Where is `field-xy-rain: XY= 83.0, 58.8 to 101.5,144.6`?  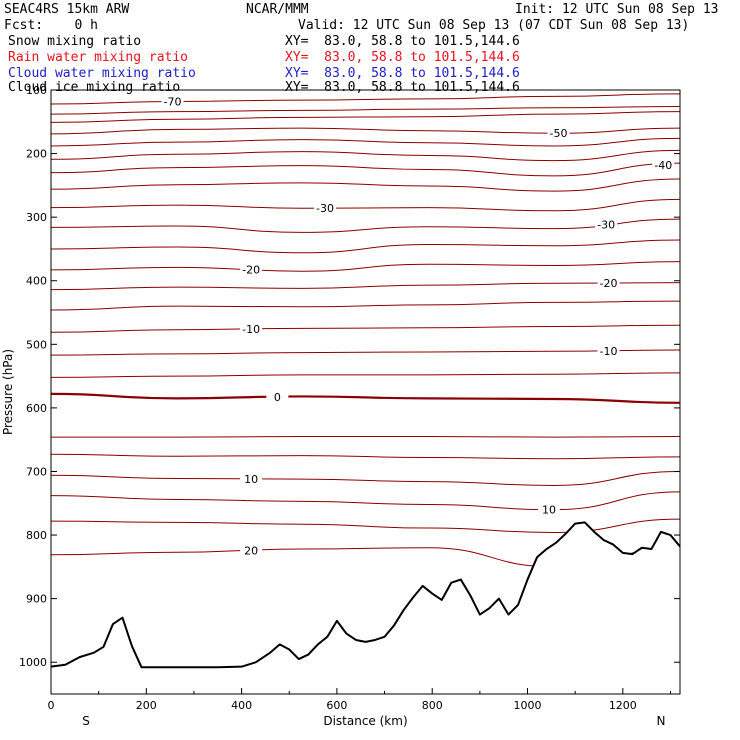
field-xy-rain: XY= 83.0, 58.8 to 101.5,144.6 is located at coordinates (402, 57).